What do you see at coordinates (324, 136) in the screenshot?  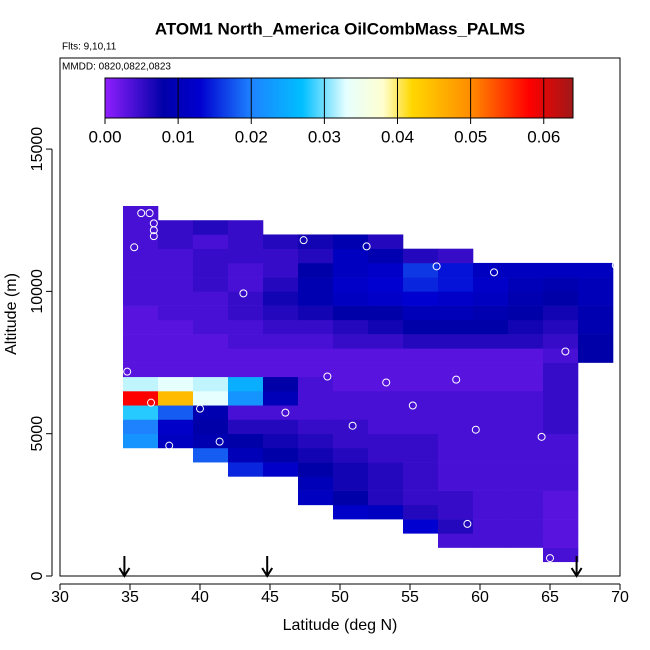 I see `colorbar-tick-label: 0.03` at bounding box center [324, 136].